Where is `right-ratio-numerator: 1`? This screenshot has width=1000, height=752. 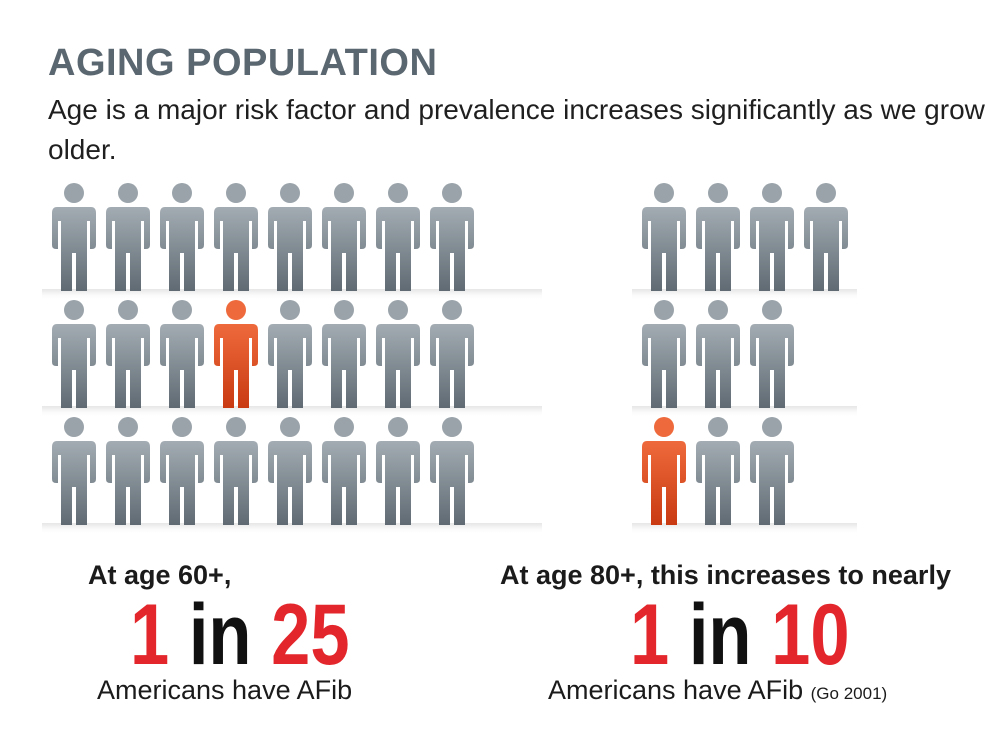
right-ratio-numerator: 1 is located at coordinates (650, 635).